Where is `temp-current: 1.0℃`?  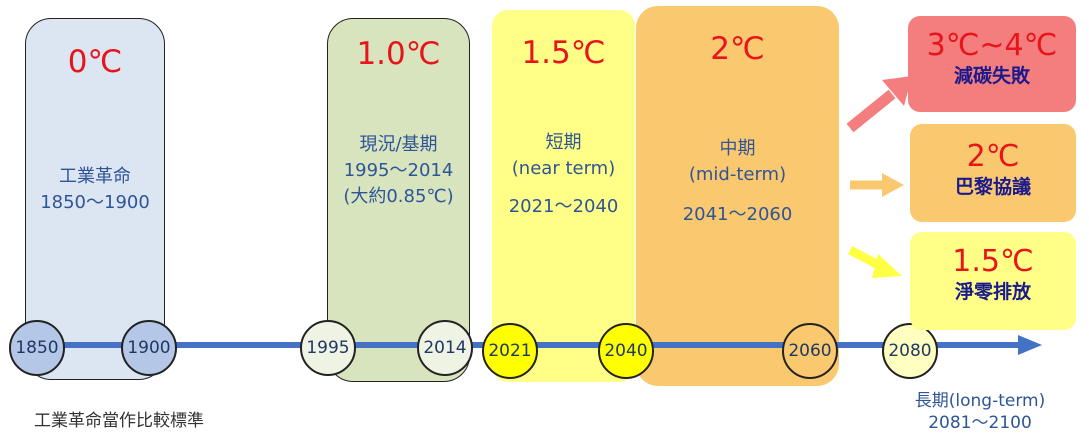
temp-current: 1.0℃ is located at coordinates (398, 54).